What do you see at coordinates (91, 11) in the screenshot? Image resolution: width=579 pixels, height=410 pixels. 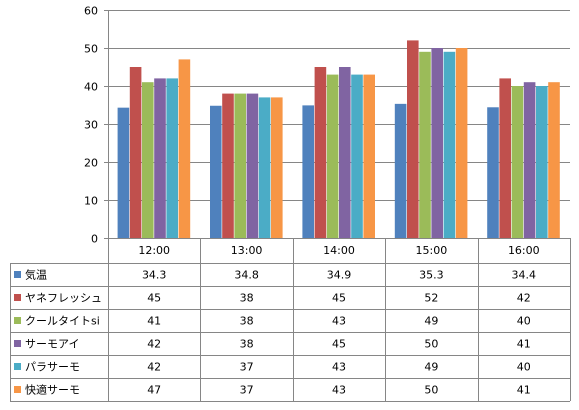 I see `y-tick-label: 60` at bounding box center [91, 11].